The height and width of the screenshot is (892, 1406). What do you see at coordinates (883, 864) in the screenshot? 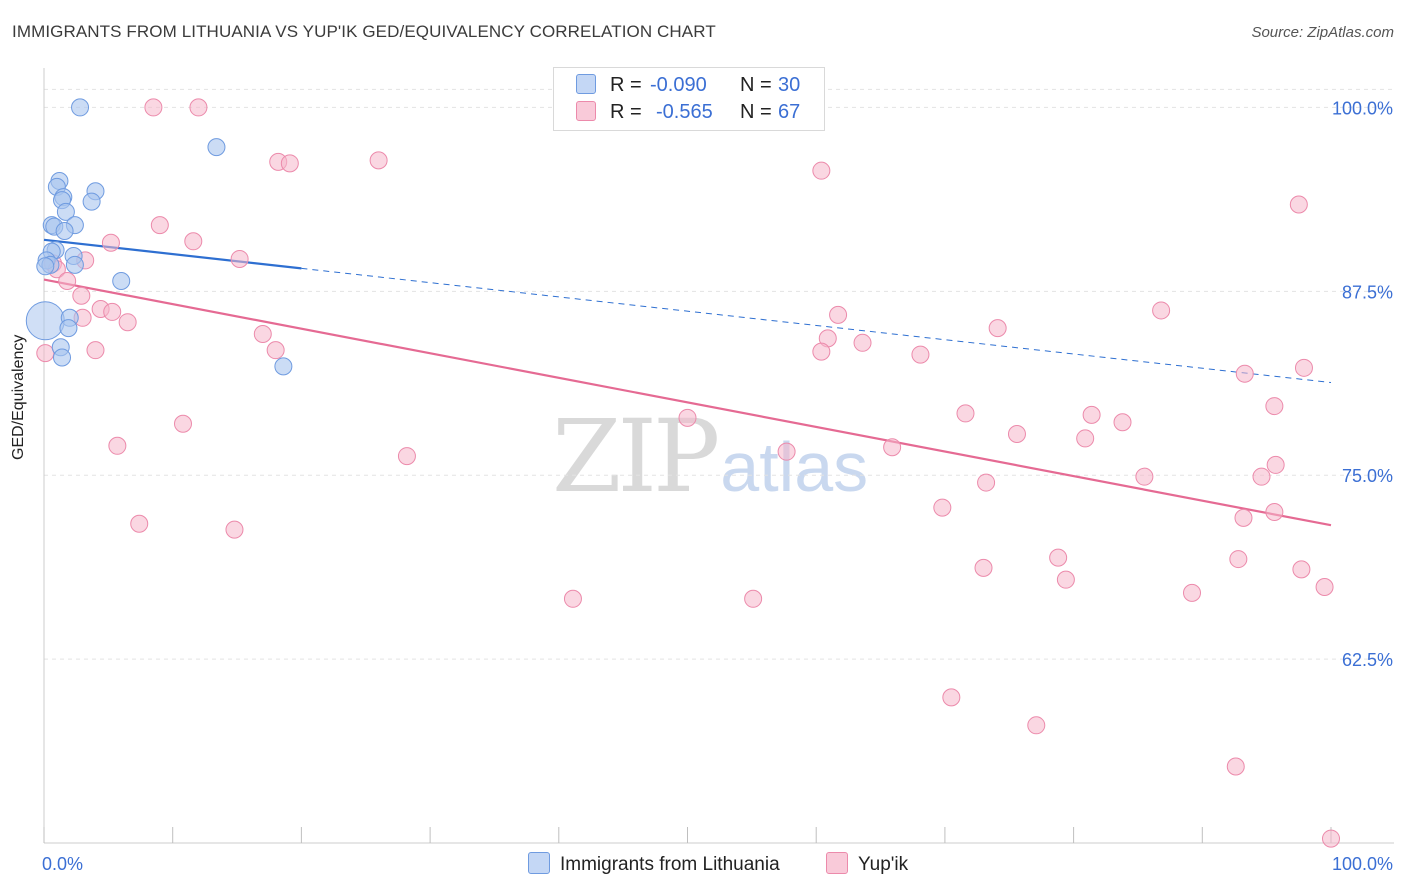
I see `bottom-legend-label-yupik: Yup'ik` at bounding box center [883, 864].